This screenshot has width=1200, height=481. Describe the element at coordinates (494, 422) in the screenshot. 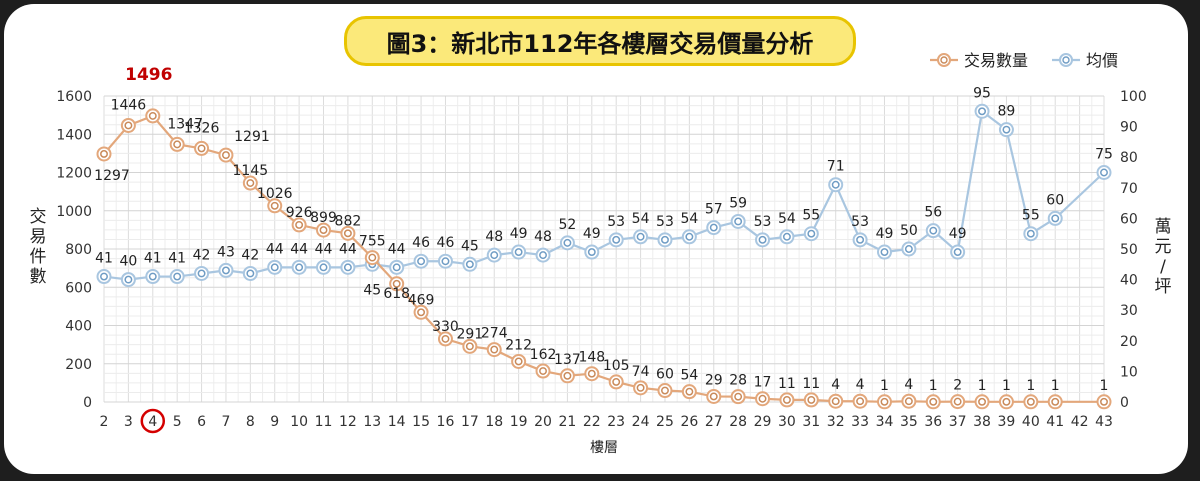

I see `x-tick-label: 18` at that location.